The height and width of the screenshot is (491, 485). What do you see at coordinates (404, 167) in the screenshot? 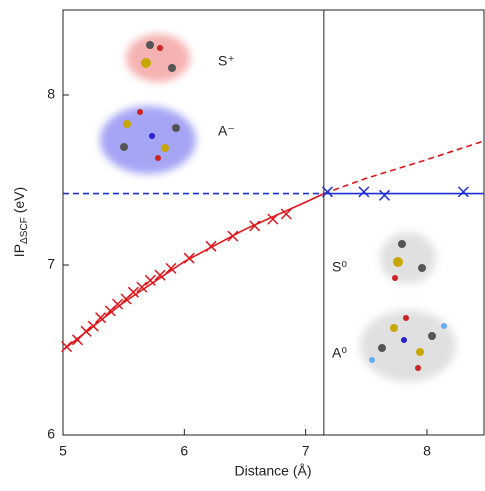
I see `series-line` at bounding box center [404, 167].